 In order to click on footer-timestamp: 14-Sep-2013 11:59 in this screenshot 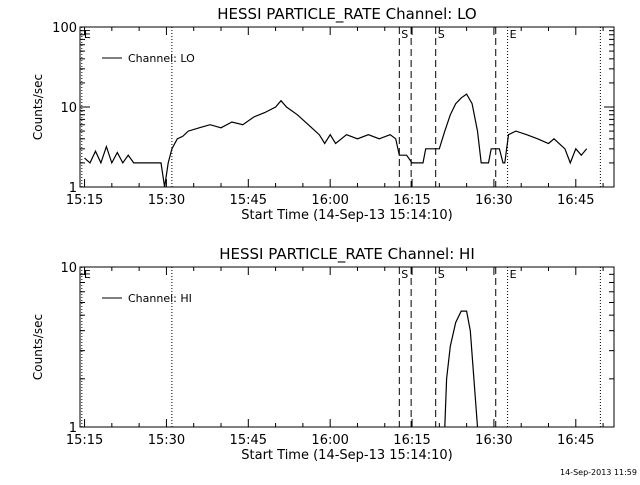, I will do `click(598, 472)`.